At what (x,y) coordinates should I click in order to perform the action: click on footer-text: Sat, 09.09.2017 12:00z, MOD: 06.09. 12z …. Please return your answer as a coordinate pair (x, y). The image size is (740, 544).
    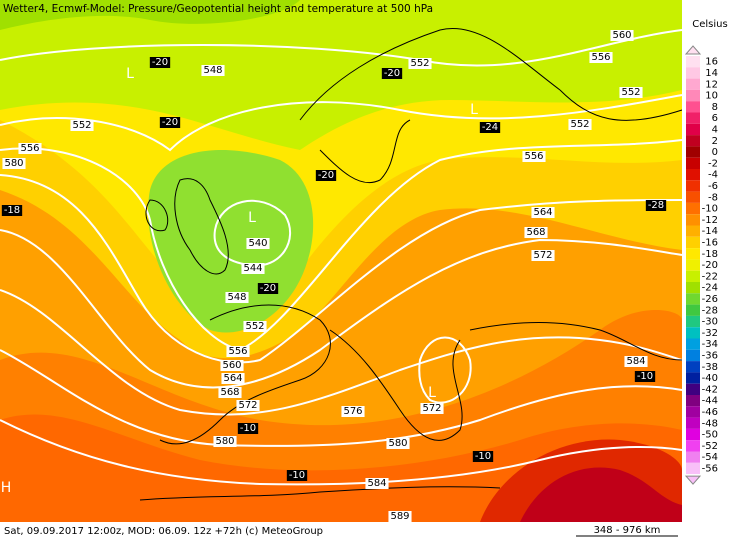
    Looking at the image, I should click on (163, 531).